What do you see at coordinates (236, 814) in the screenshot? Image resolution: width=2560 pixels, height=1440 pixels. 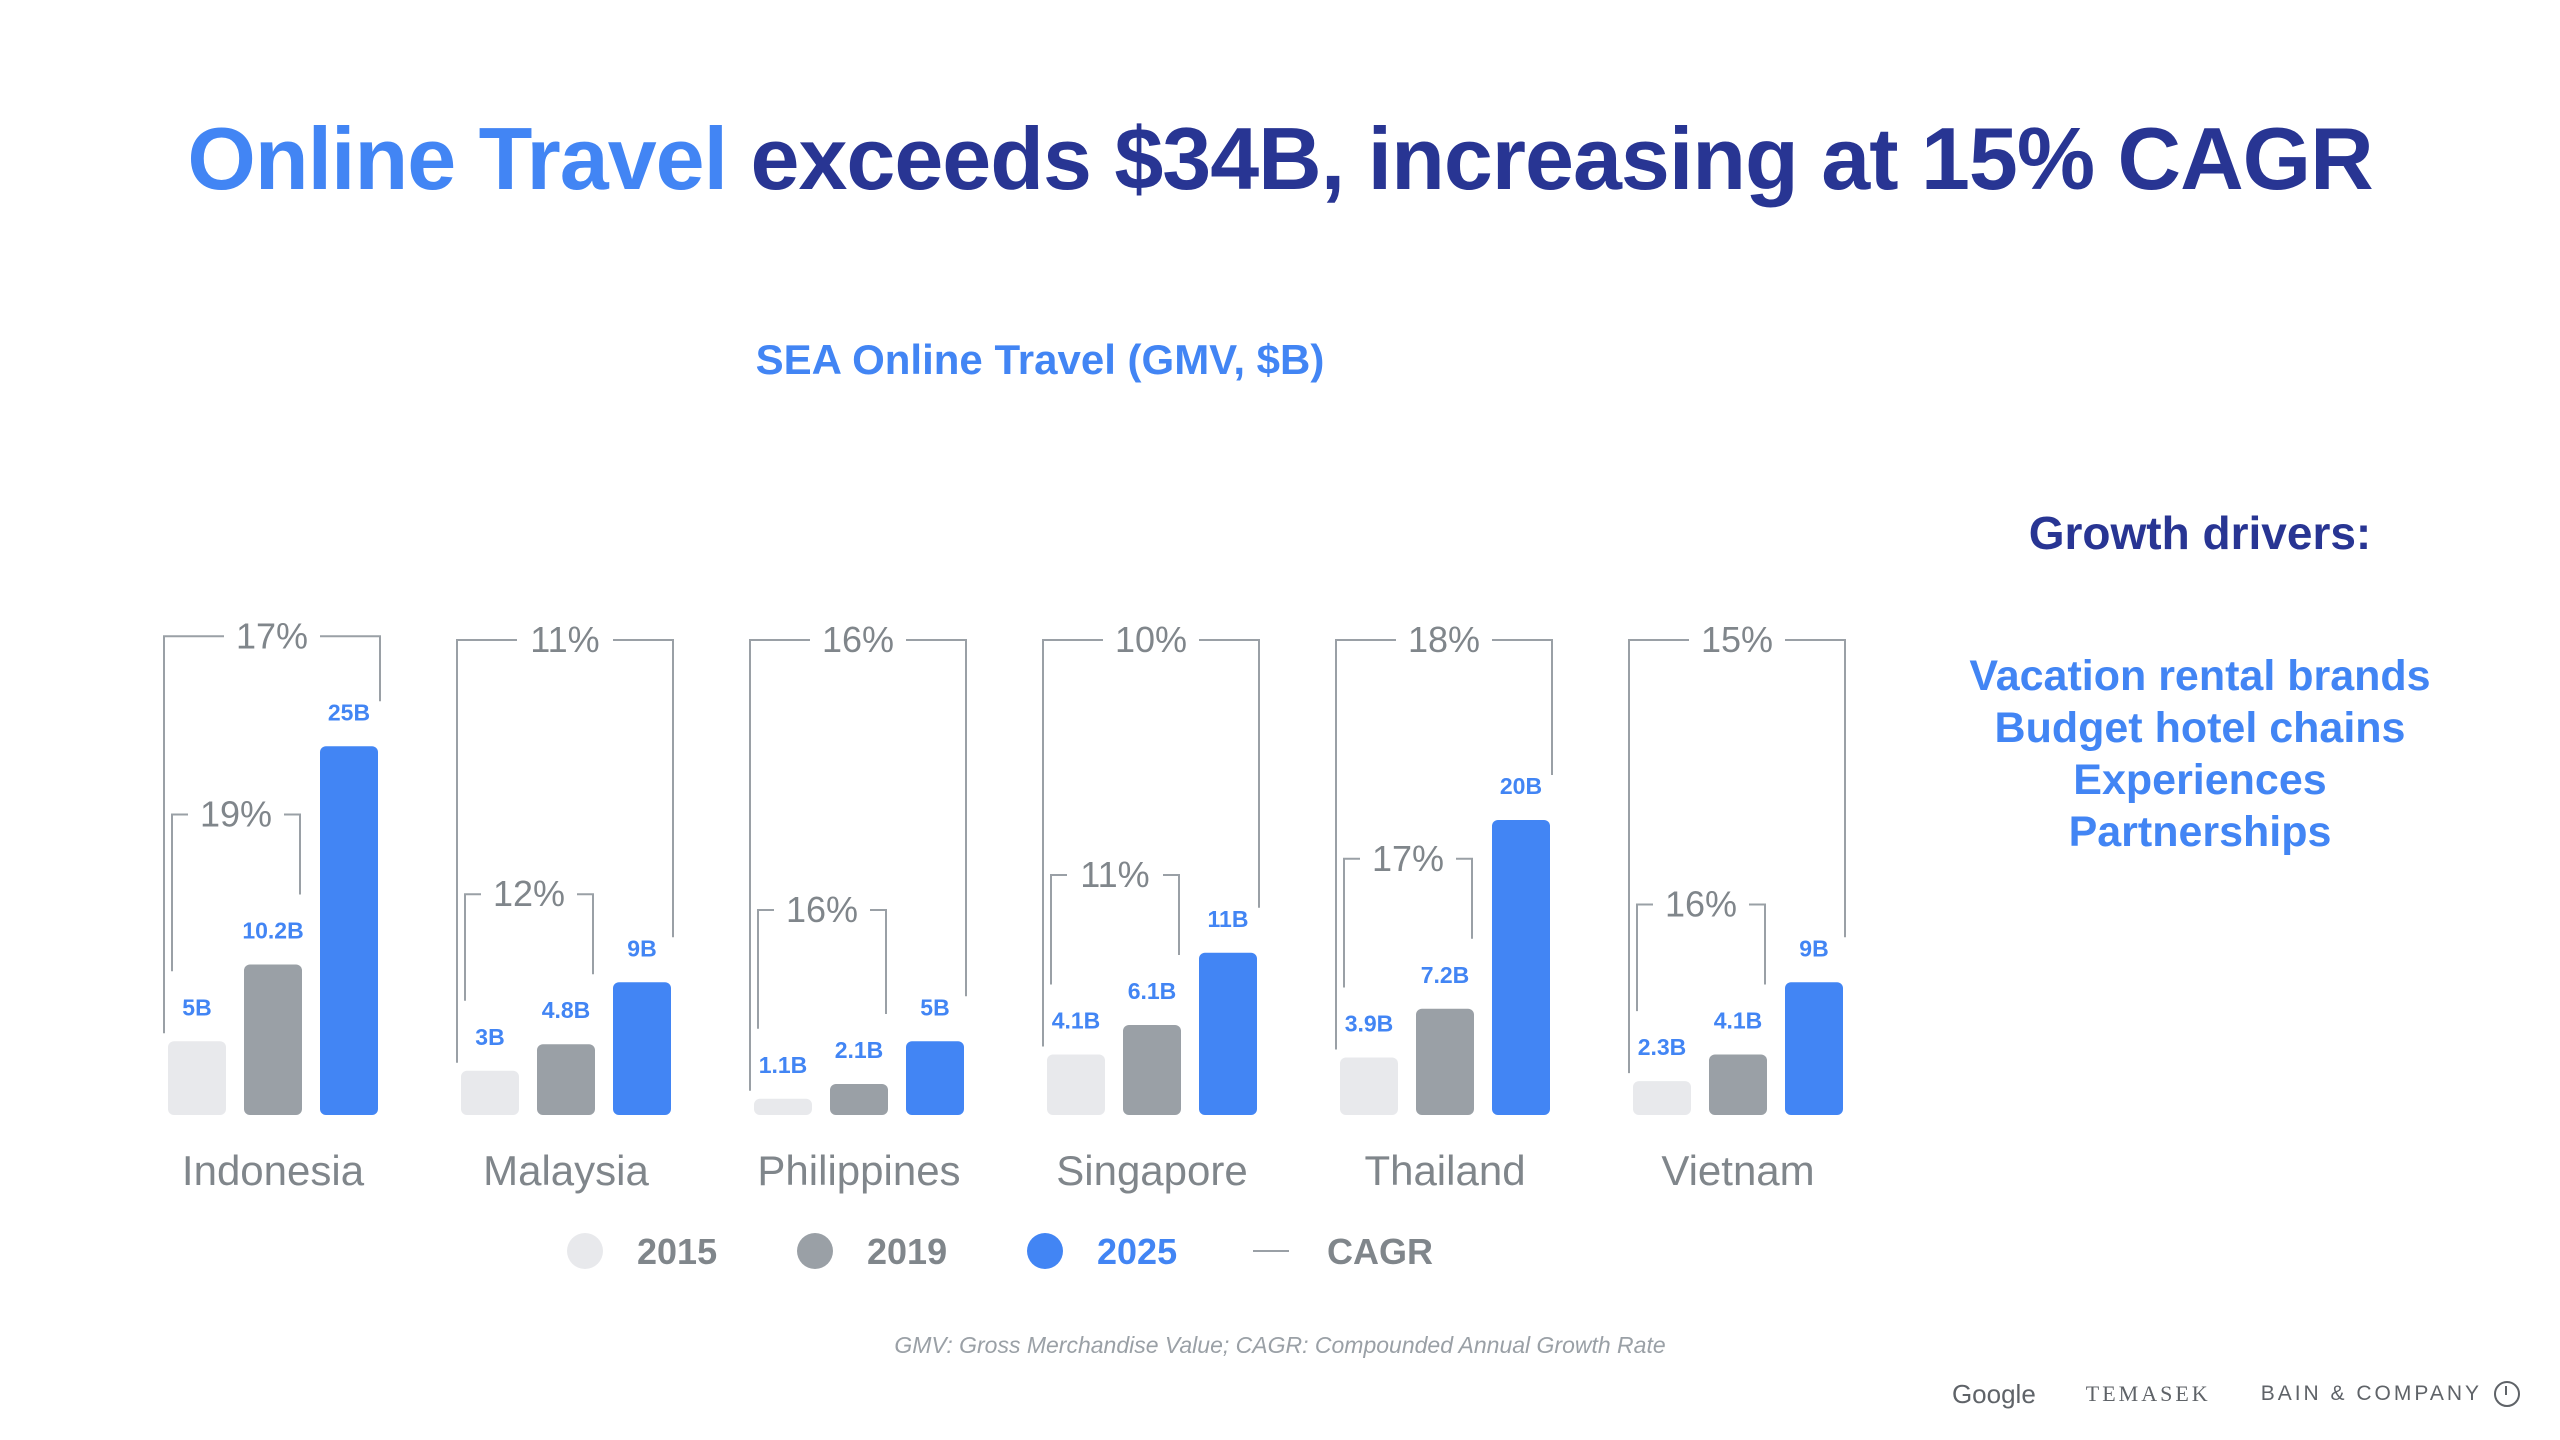 I see `cagr-label-inner: 19%` at bounding box center [236, 814].